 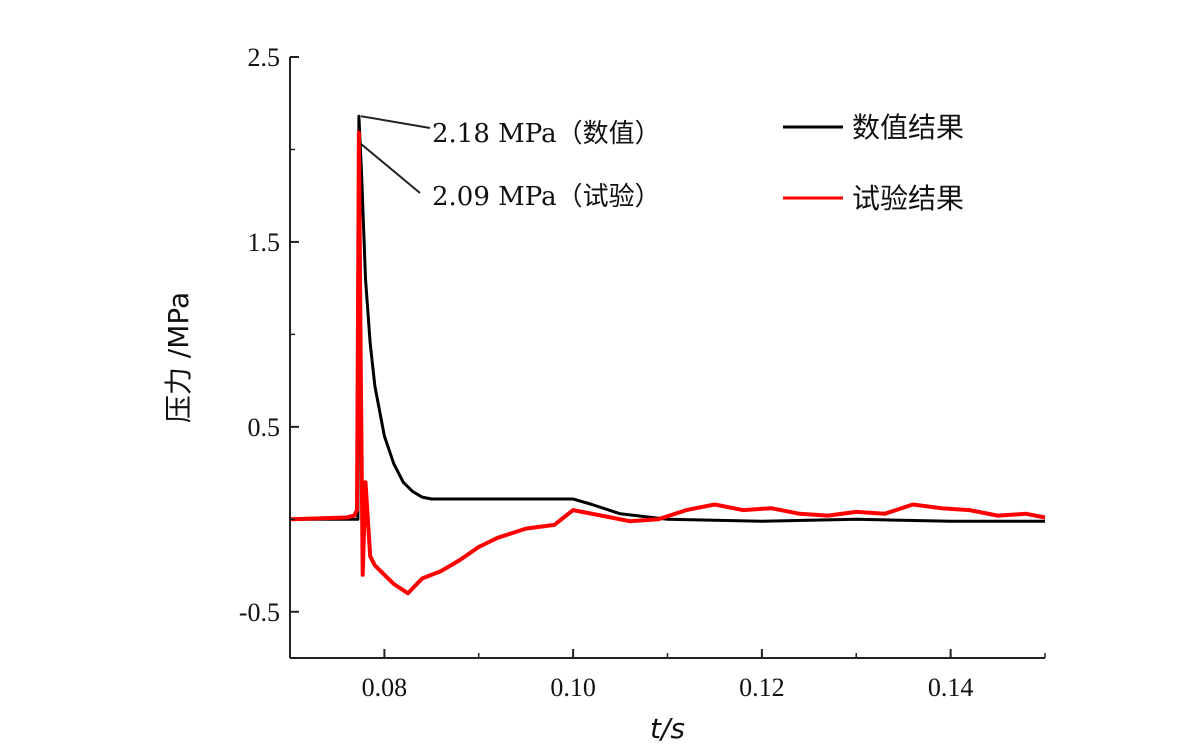 I want to click on x-axis-title: t/s, so click(x=667, y=728).